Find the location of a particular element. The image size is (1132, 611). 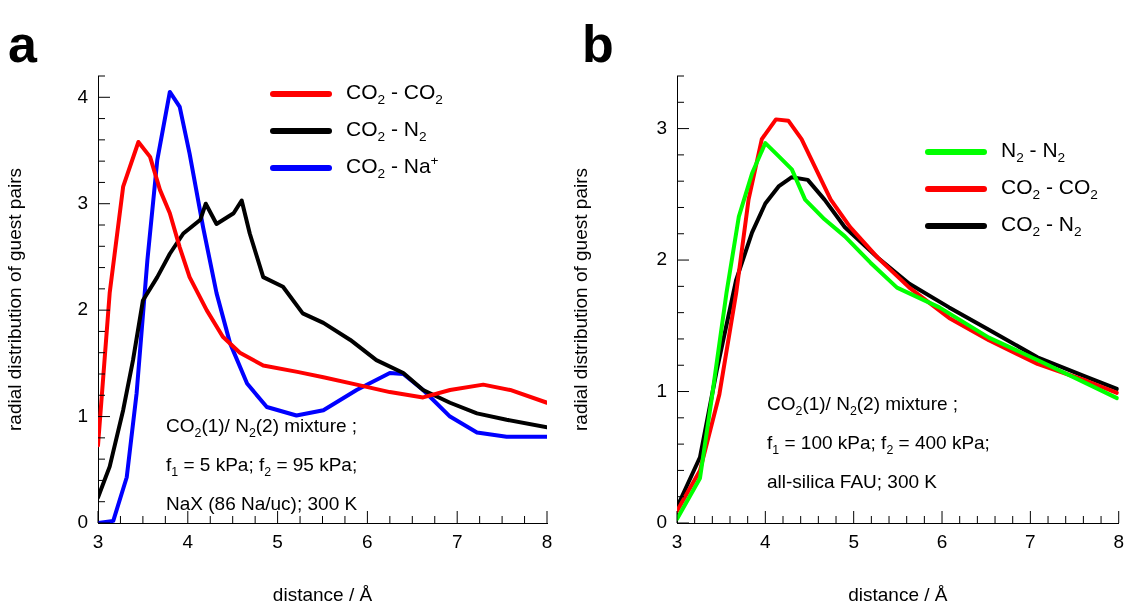

y-tick-label: 4 is located at coordinates (83, 96).